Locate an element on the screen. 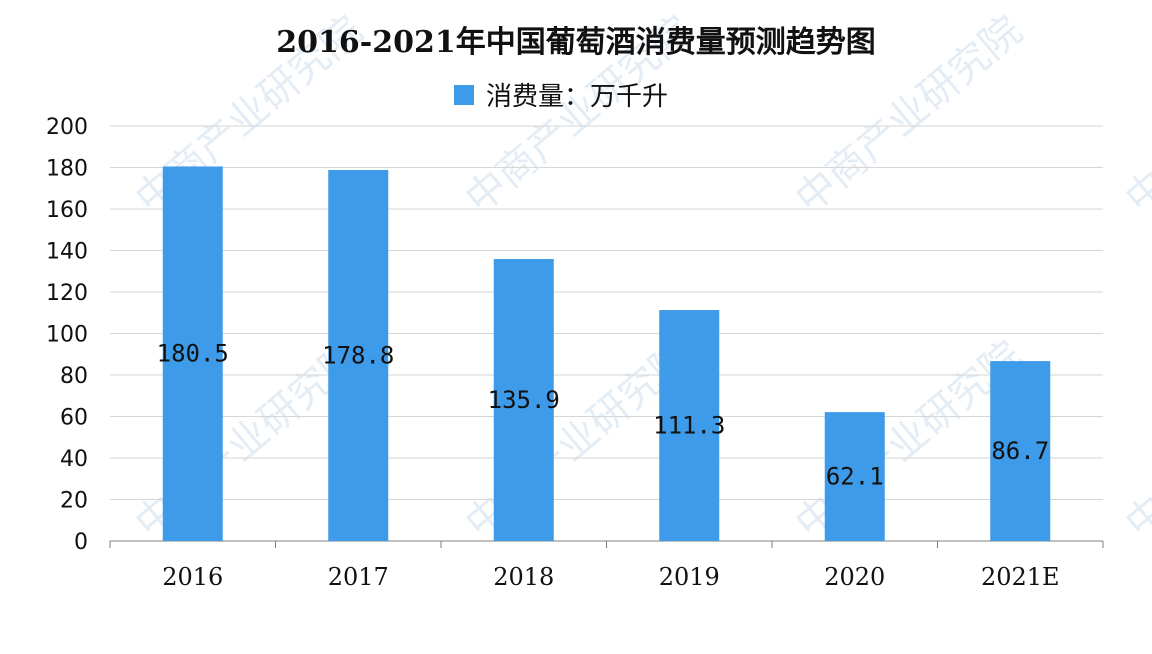  data-label: 180.5 is located at coordinates (193, 354).